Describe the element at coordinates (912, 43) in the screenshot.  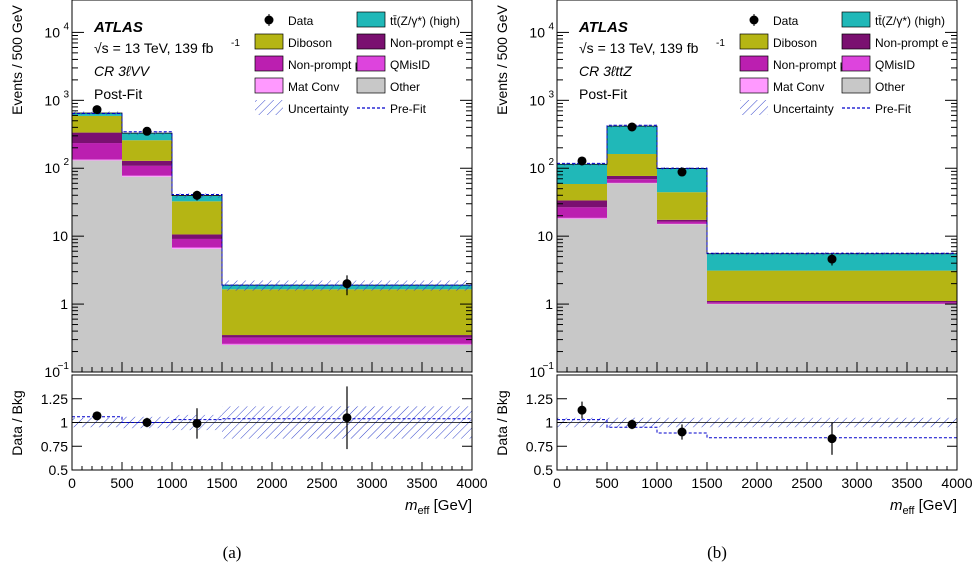
I see `legend-label: Non-prompt e` at that location.